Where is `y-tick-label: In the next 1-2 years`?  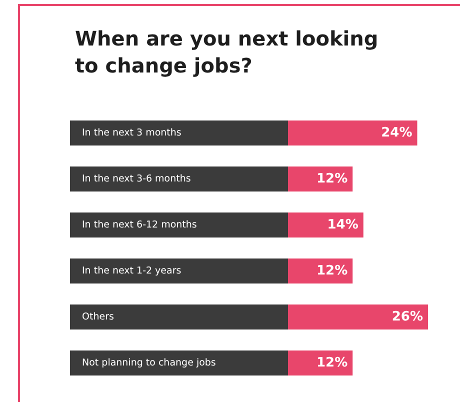
y-tick-label: In the next 1-2 years is located at coordinates (132, 271).